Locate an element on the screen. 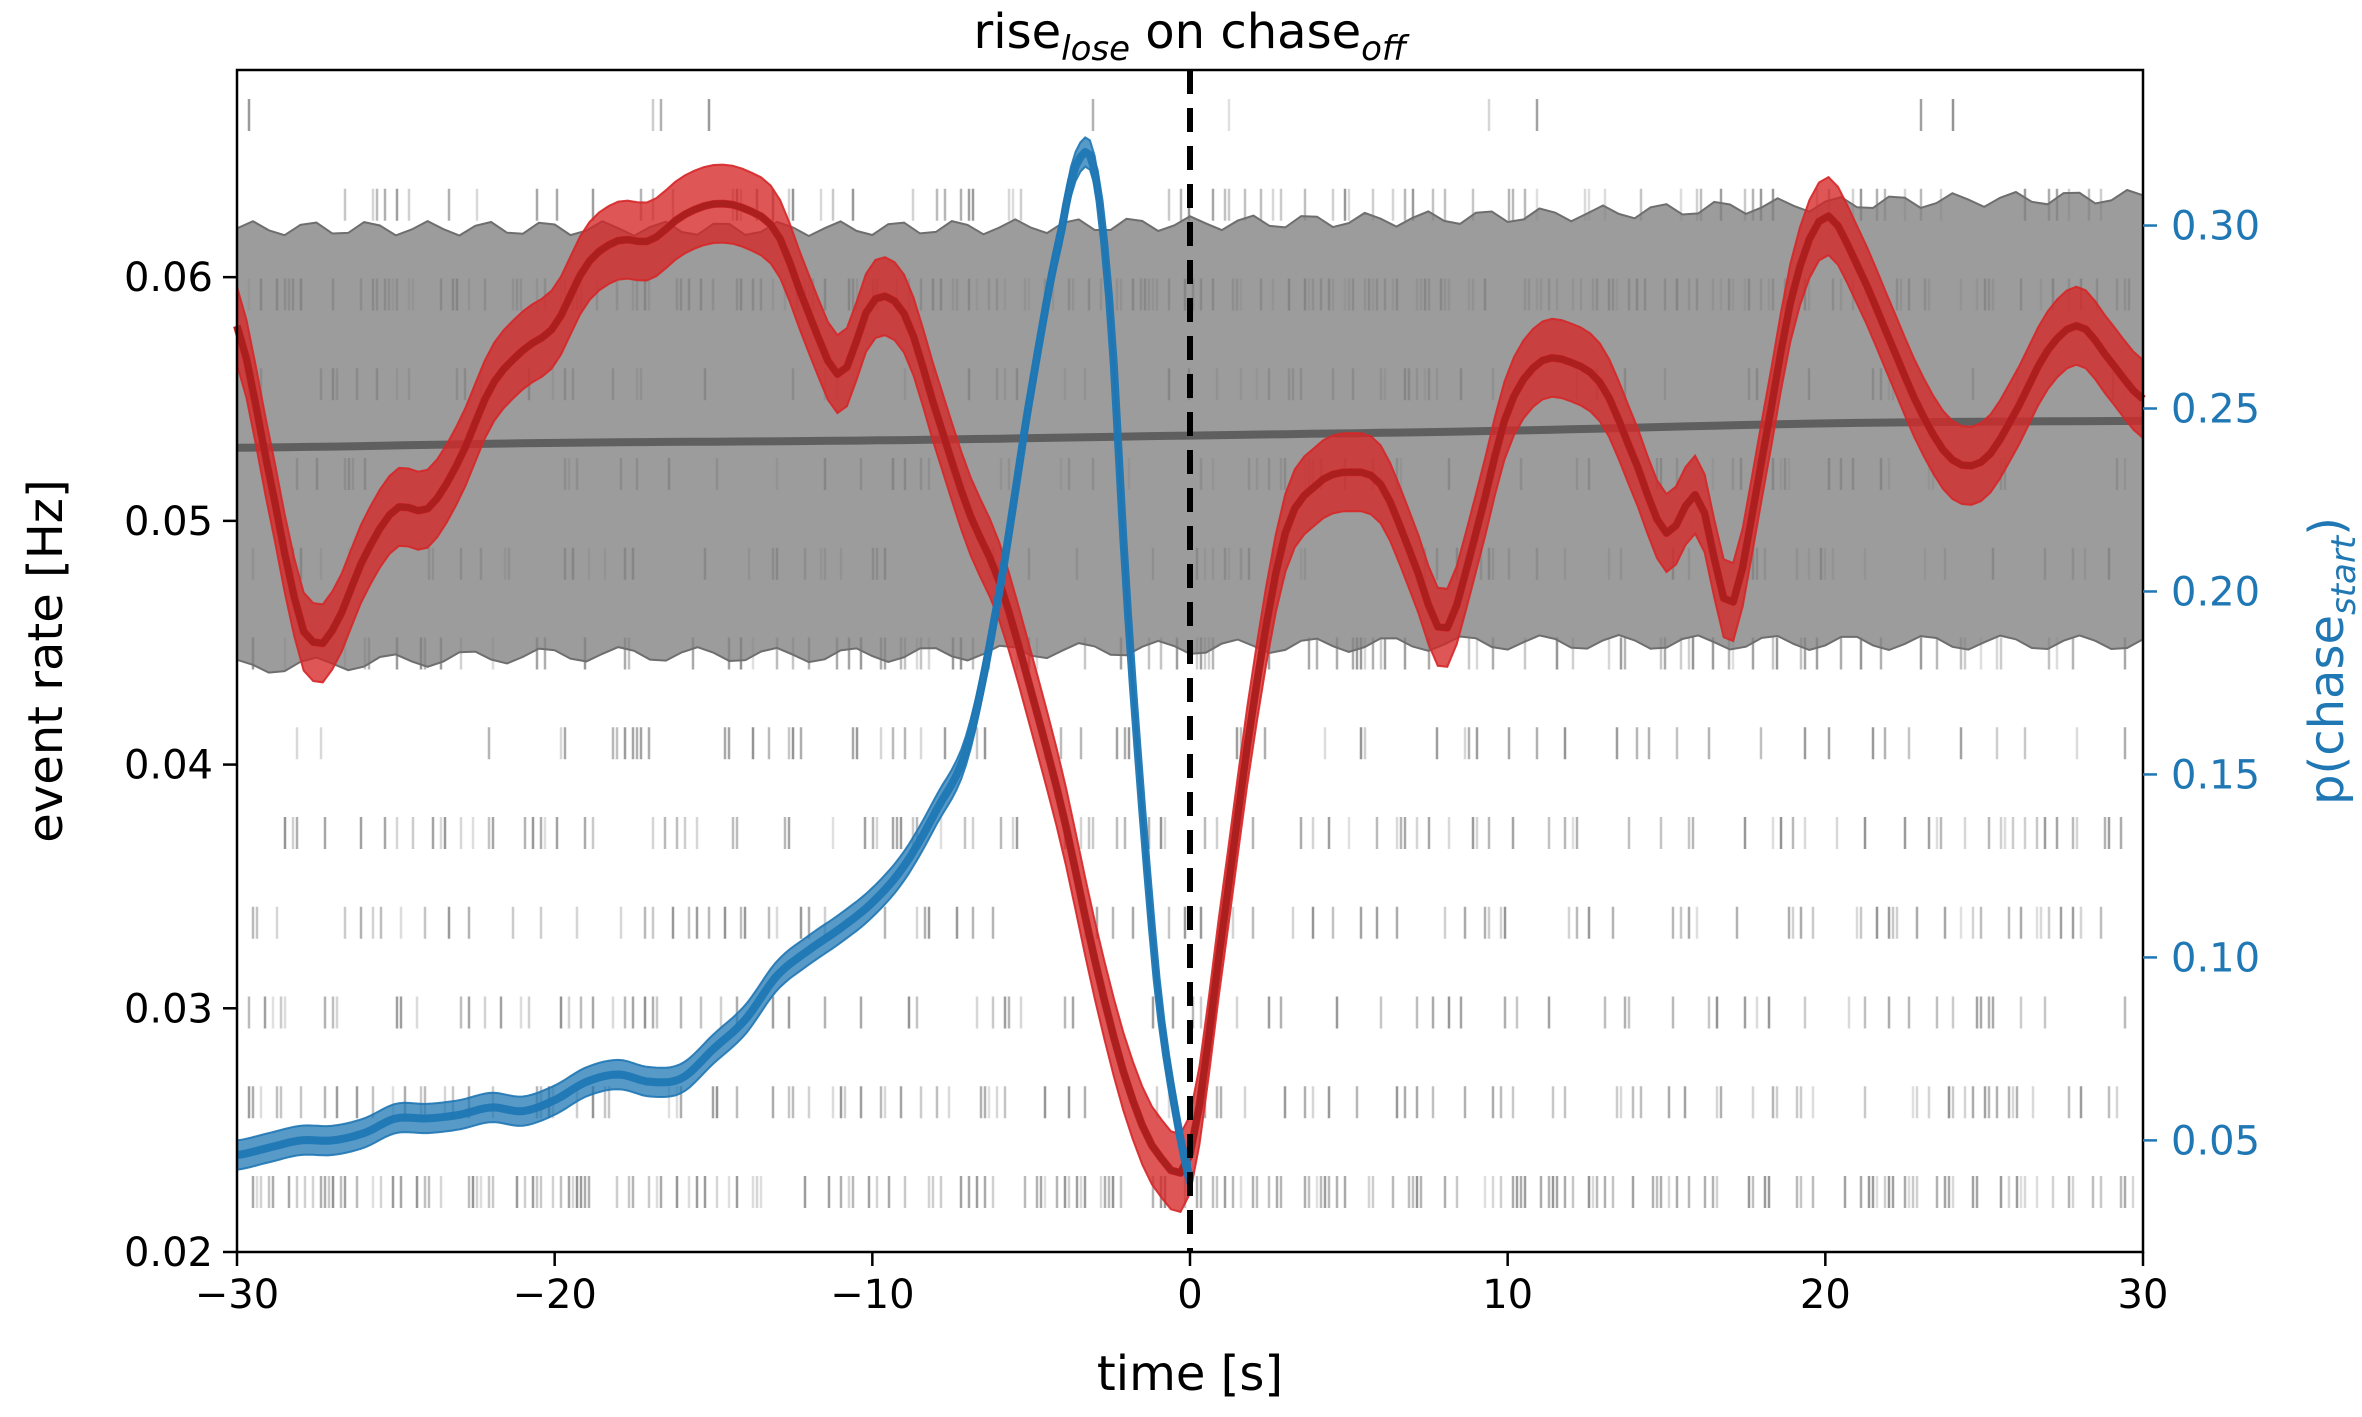 Image resolution: width=2362 pixels, height=1417 pixels. title-part2-sub: off is located at coordinates (1385, 49).